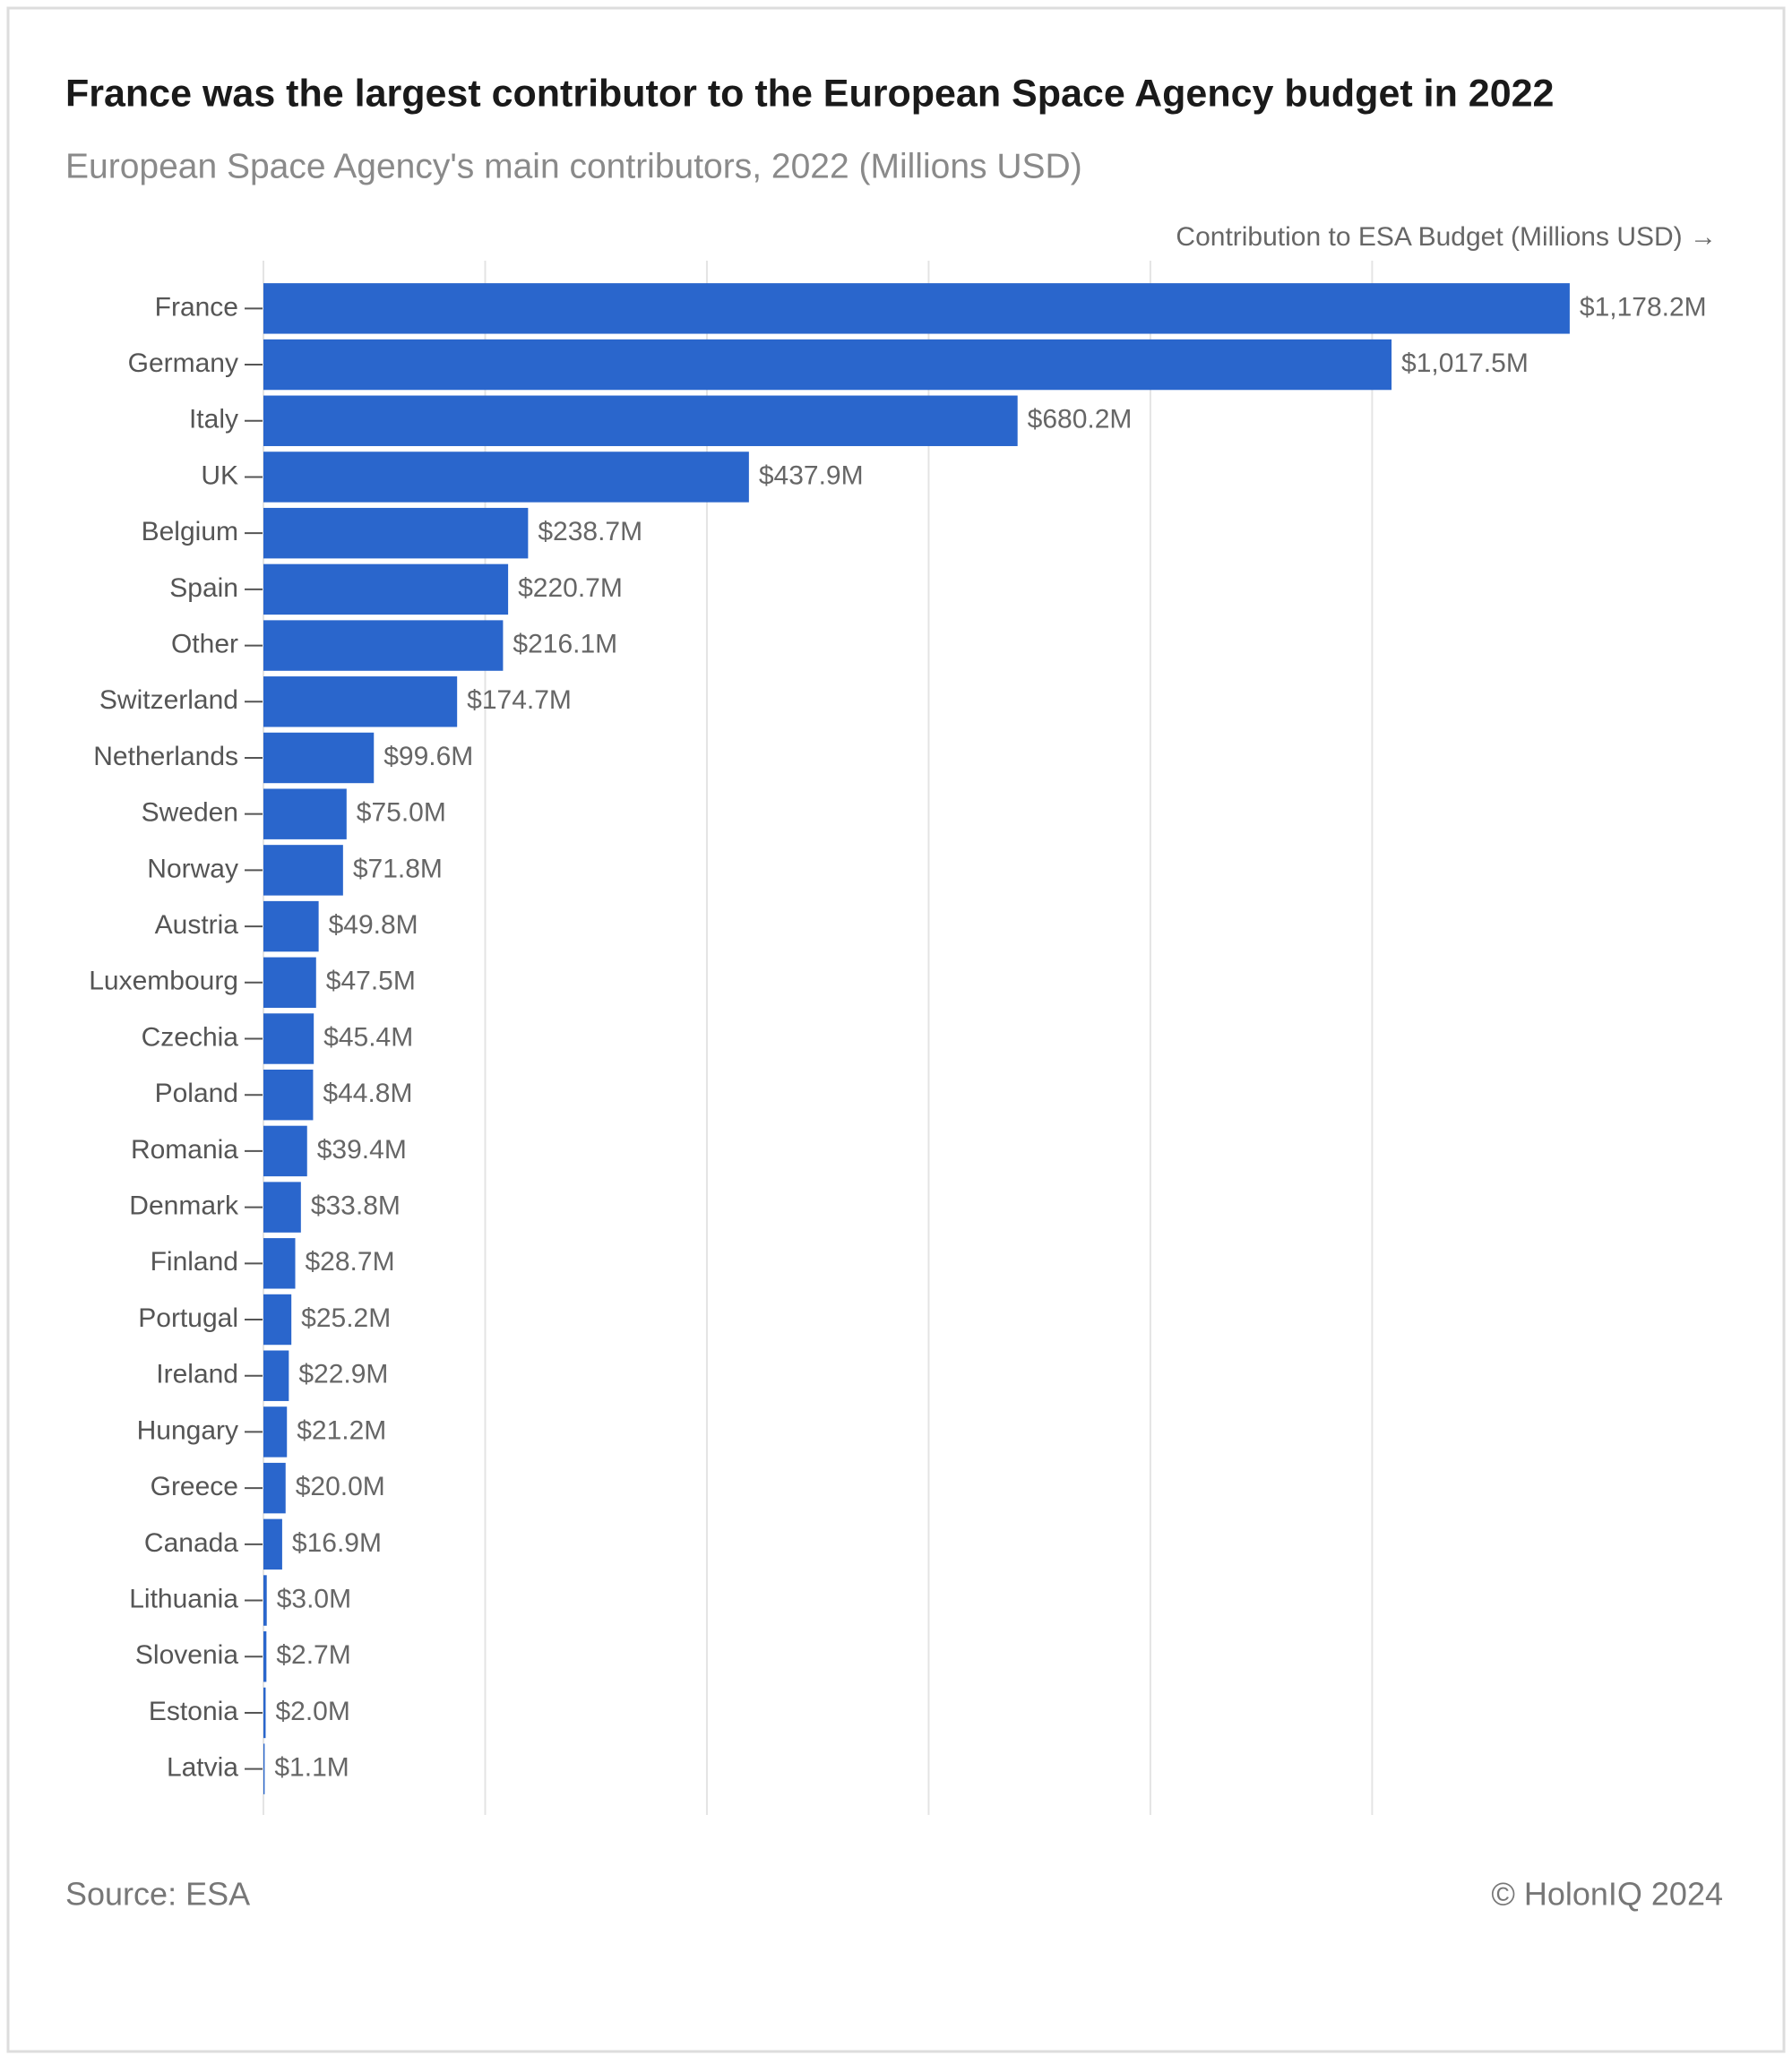  Describe the element at coordinates (1643, 307) in the screenshot. I see `value-label: $1,178.2M` at that location.